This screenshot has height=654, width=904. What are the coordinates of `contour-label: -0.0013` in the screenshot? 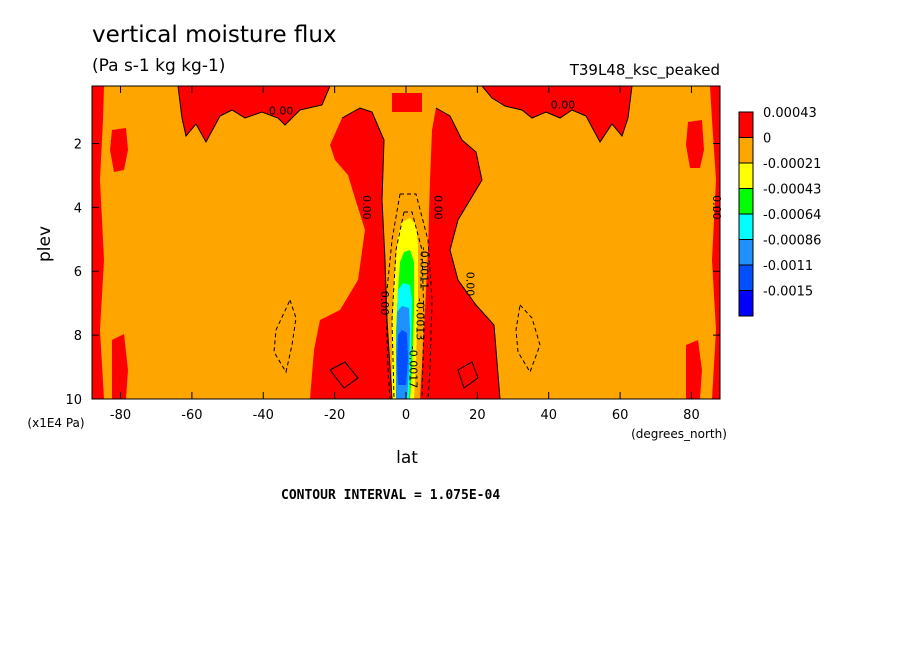 It's located at (420, 319).